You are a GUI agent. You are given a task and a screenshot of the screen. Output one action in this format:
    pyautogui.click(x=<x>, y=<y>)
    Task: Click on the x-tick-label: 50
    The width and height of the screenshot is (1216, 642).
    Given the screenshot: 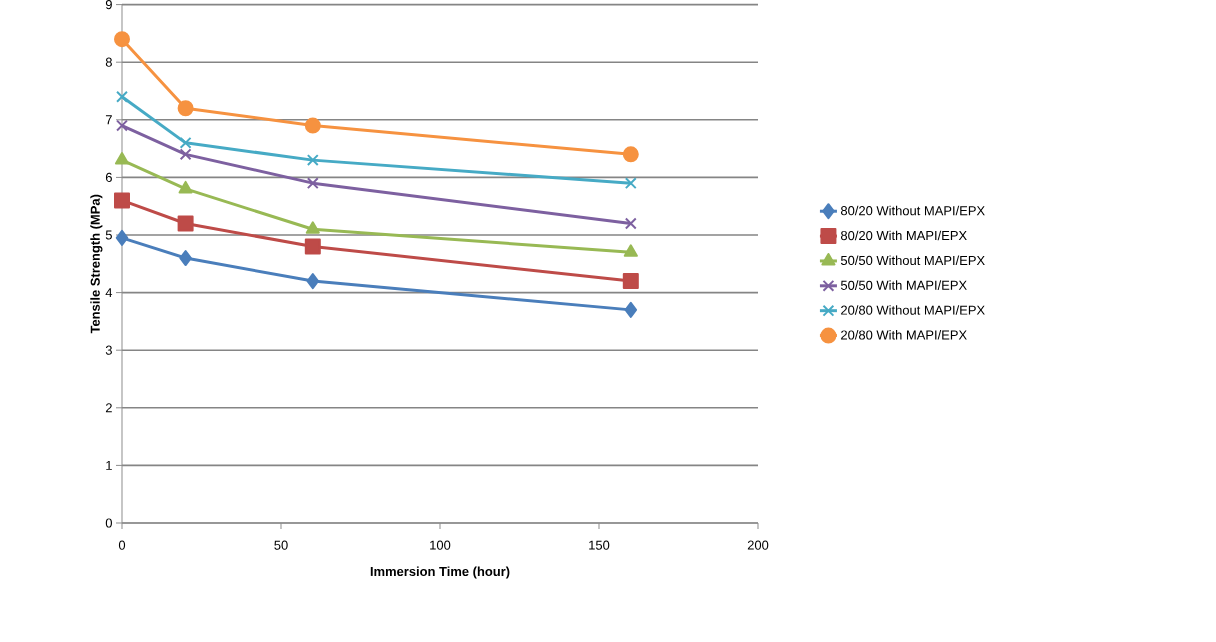 What is the action you would take?
    pyautogui.click(x=281, y=545)
    